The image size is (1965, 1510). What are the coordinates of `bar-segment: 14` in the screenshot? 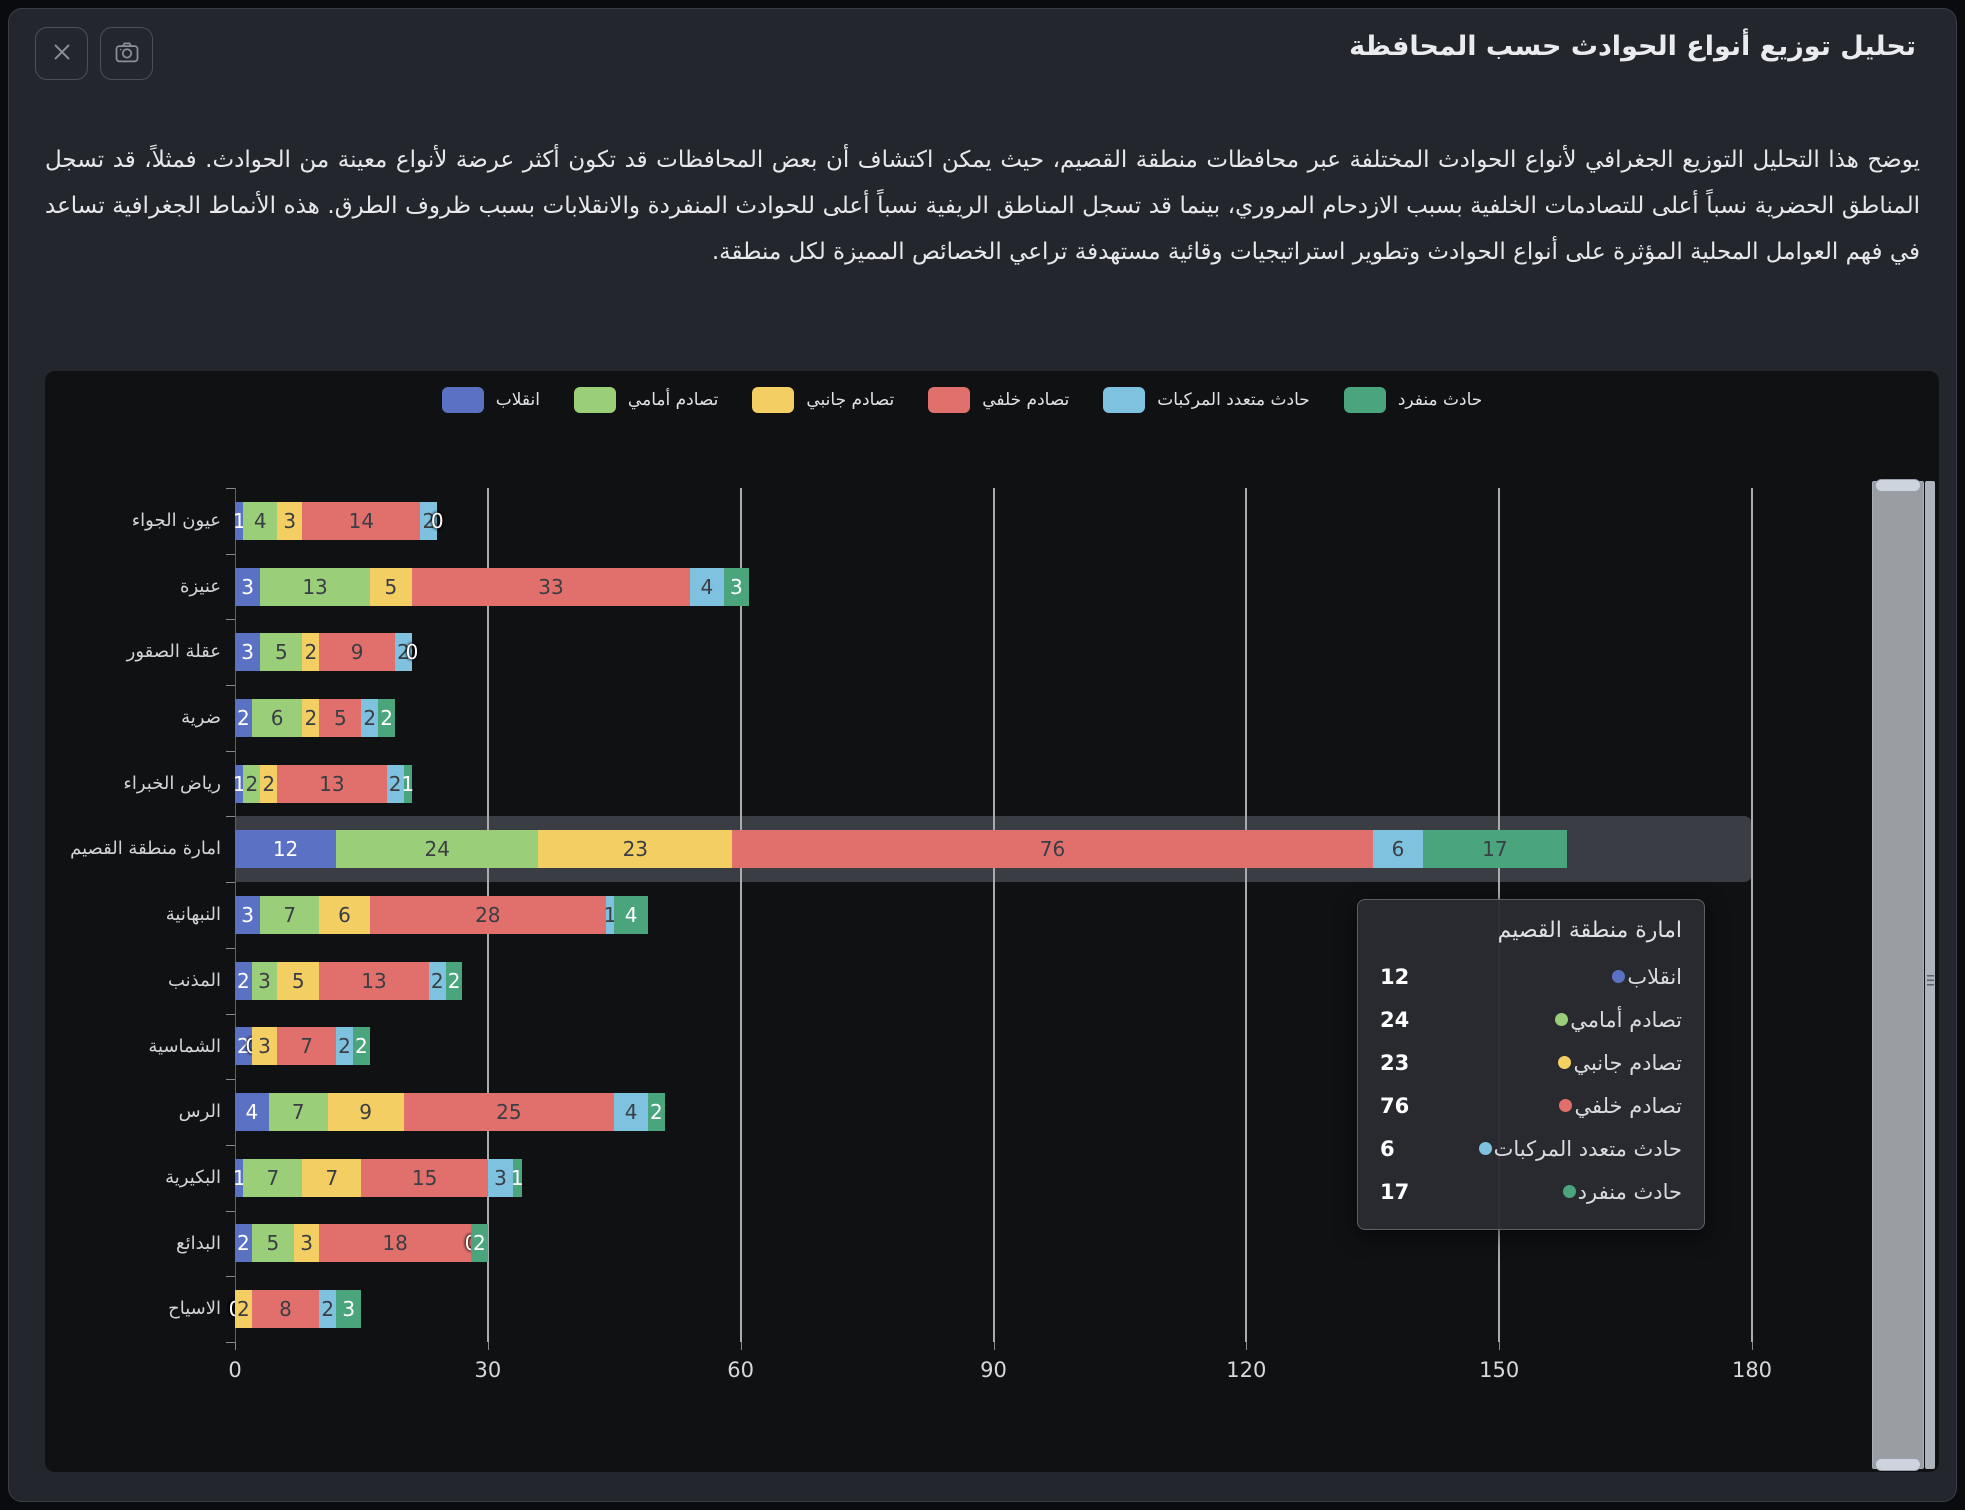 It's located at (361, 520).